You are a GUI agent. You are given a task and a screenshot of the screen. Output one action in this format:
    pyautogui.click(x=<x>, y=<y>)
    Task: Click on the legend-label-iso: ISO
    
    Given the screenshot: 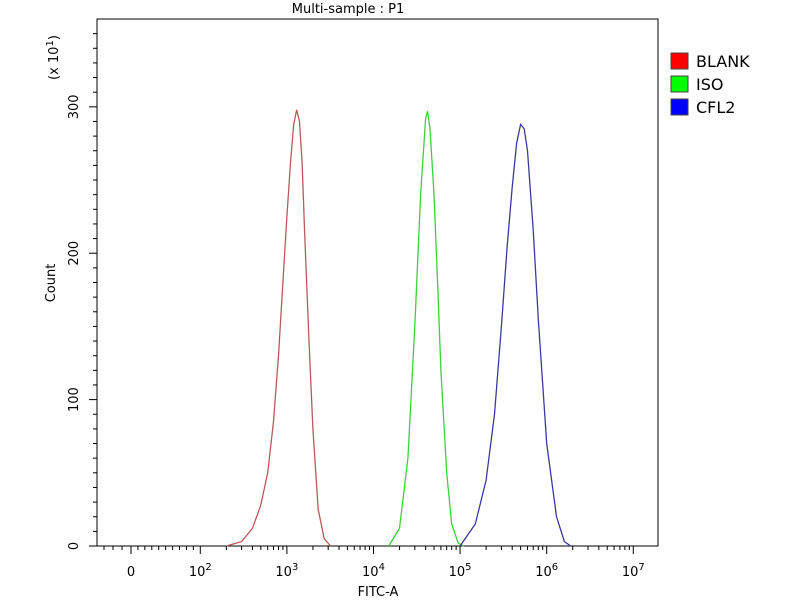 What is the action you would take?
    pyautogui.click(x=709, y=84)
    